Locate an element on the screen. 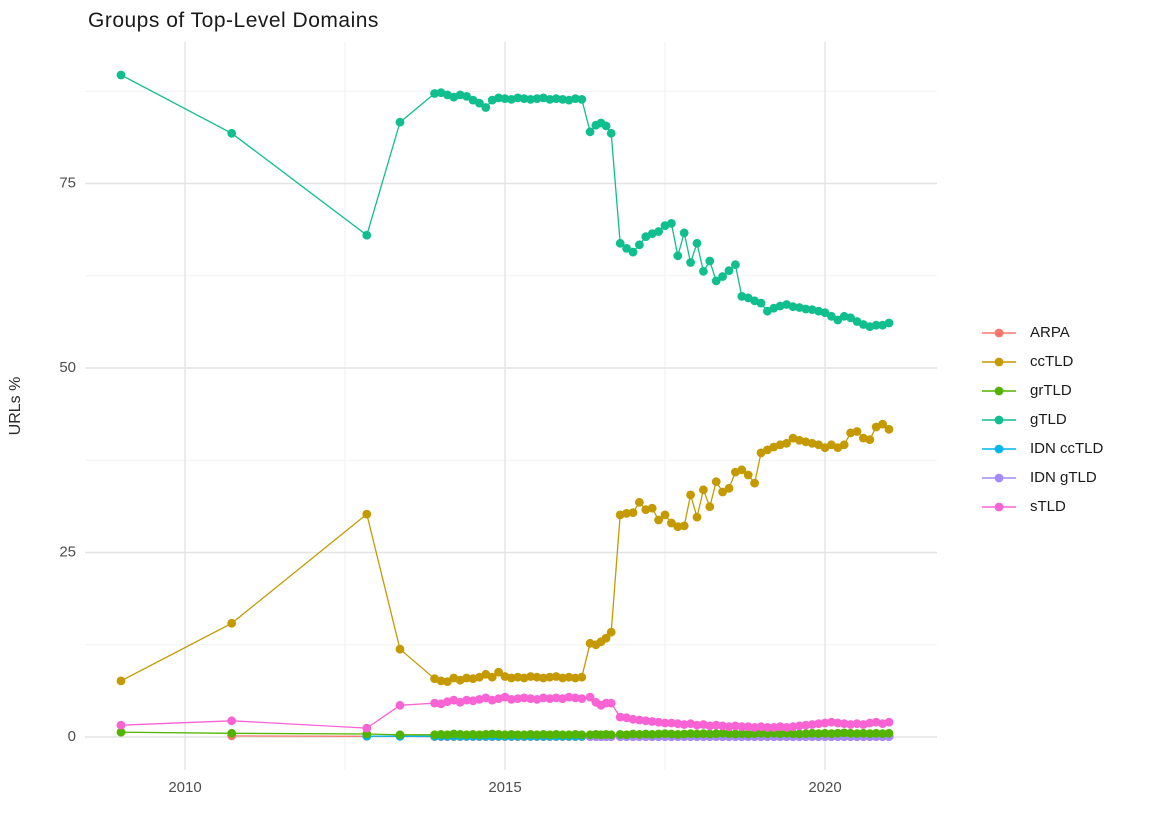 The width and height of the screenshot is (1164, 827). y-tick-label: 25 is located at coordinates (67, 551).